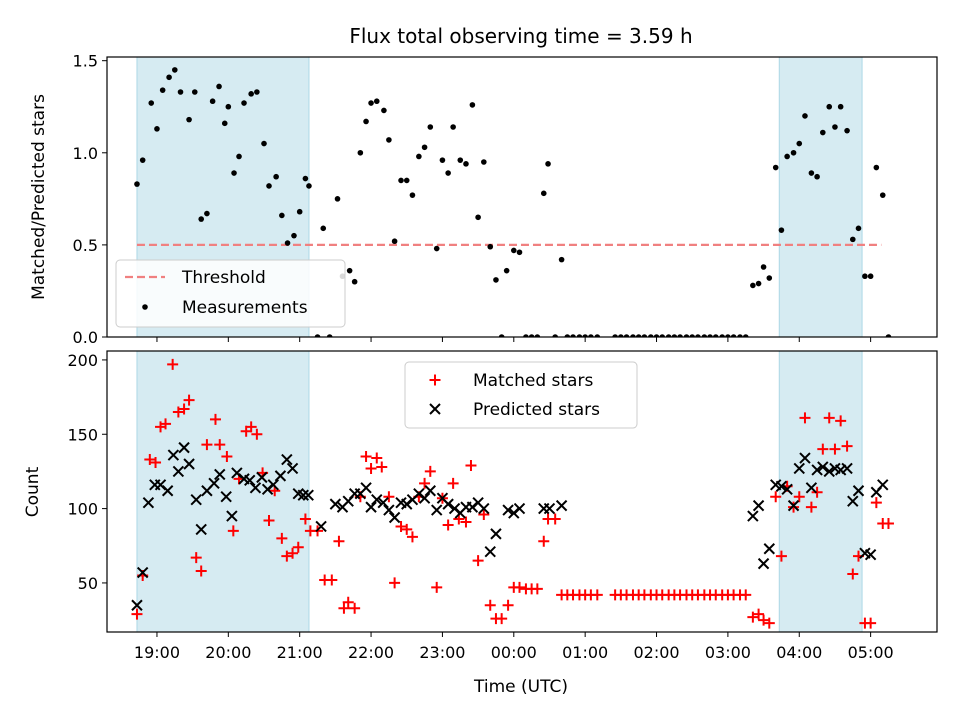 This screenshot has height=720, width=960. What do you see at coordinates (230, 293) in the screenshot?
I see `top-legend: Threshold Measurements` at bounding box center [230, 293].